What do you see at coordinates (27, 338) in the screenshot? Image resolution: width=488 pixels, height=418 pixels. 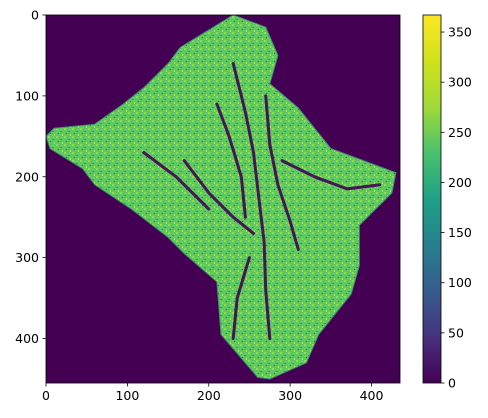 I see `y-tick-label: 400` at bounding box center [27, 338].